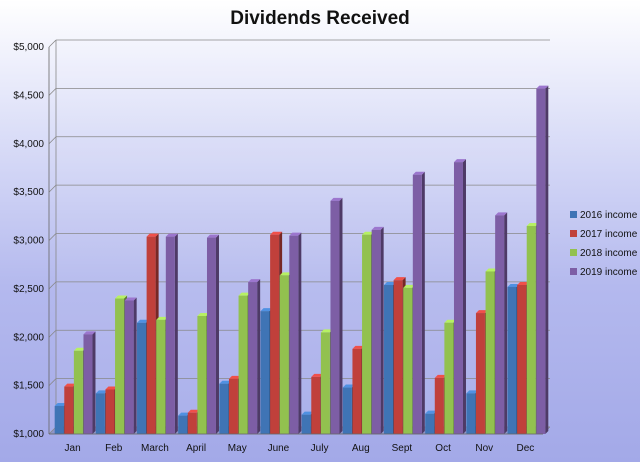  Describe the element at coordinates (28, 192) in the screenshot. I see `y-tick-label: $3,500` at that location.